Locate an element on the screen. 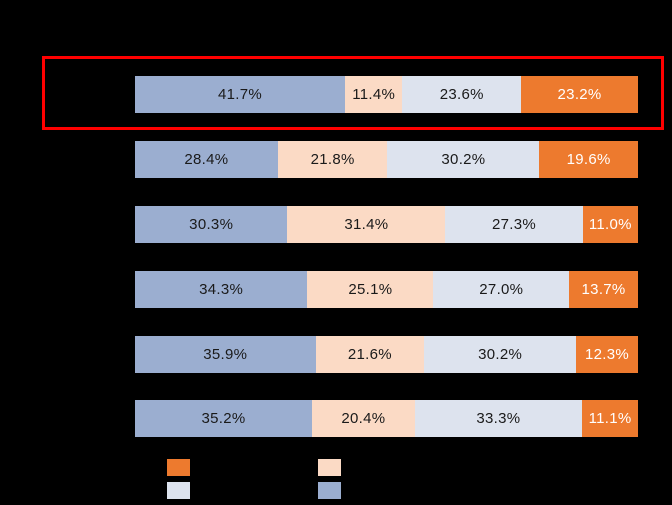 The image size is (672, 505). bar-segment-label: 23.6% is located at coordinates (461, 94).